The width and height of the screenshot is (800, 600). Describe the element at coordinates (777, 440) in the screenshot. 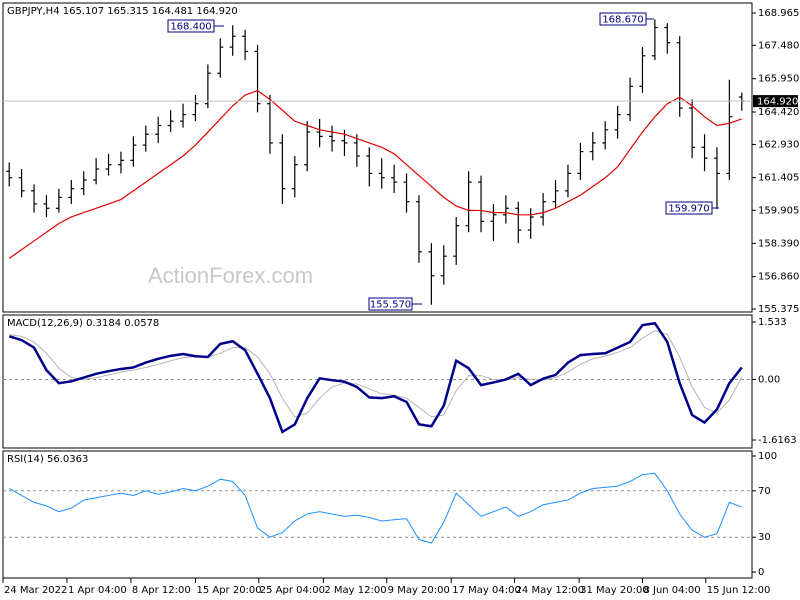

I see `y-tick-label: -1.6163` at that location.